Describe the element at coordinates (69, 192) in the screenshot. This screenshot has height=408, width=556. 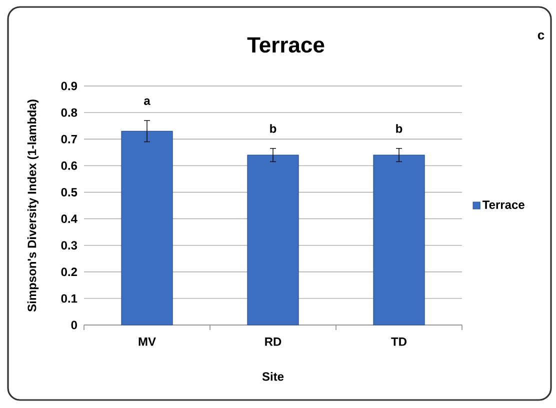
I see `y-tick-label: 0.5` at that location.